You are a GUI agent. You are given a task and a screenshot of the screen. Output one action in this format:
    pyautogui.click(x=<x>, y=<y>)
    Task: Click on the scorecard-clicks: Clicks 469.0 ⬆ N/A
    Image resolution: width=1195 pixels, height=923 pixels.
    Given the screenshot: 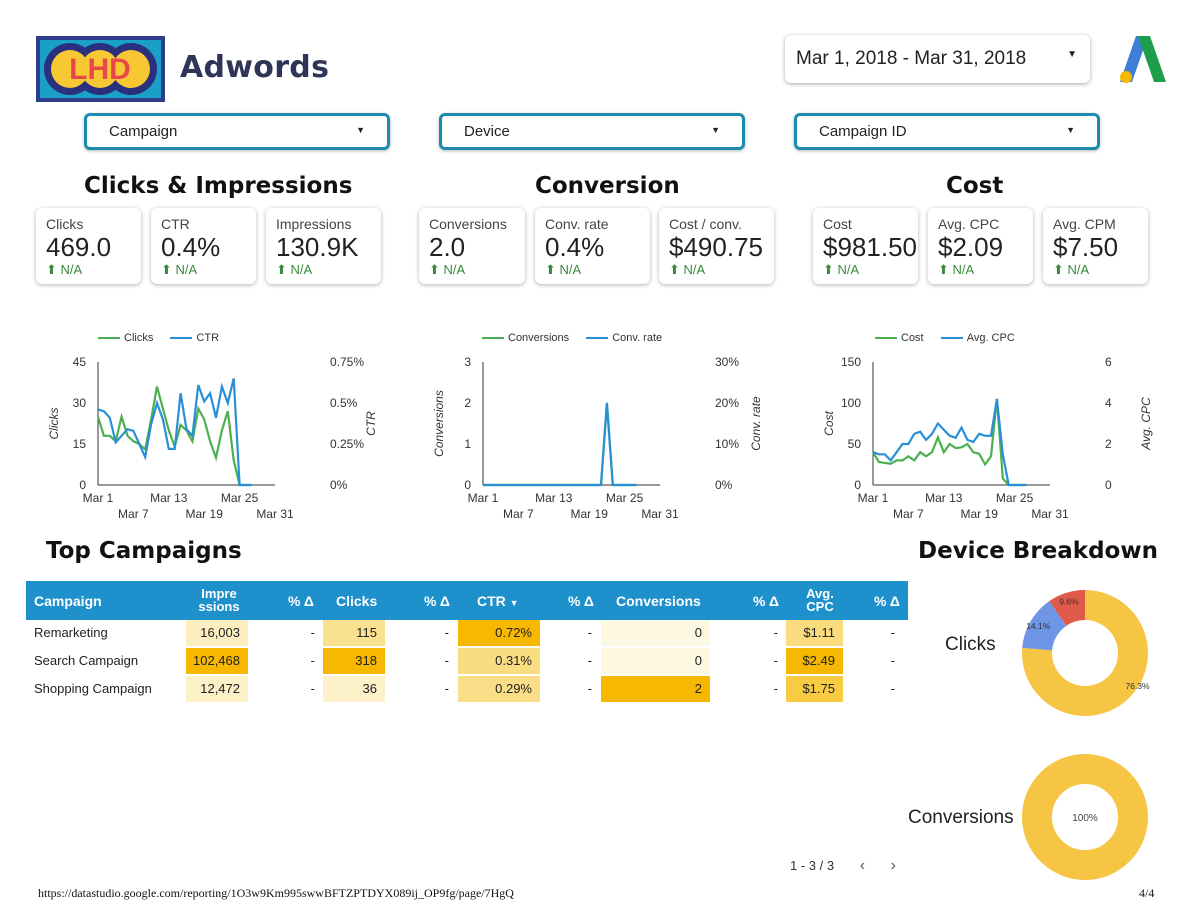 What is the action you would take?
    pyautogui.click(x=88, y=246)
    